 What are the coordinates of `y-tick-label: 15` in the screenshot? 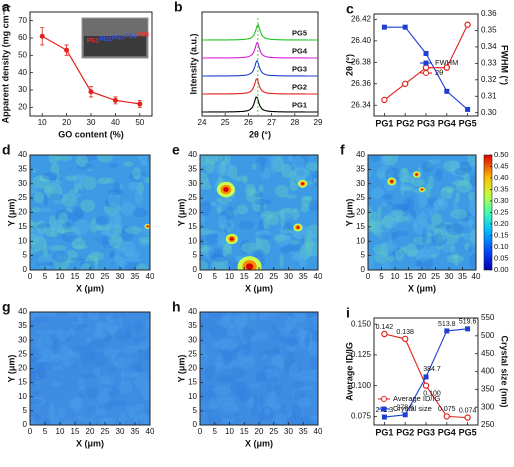 It's located at (192, 382).